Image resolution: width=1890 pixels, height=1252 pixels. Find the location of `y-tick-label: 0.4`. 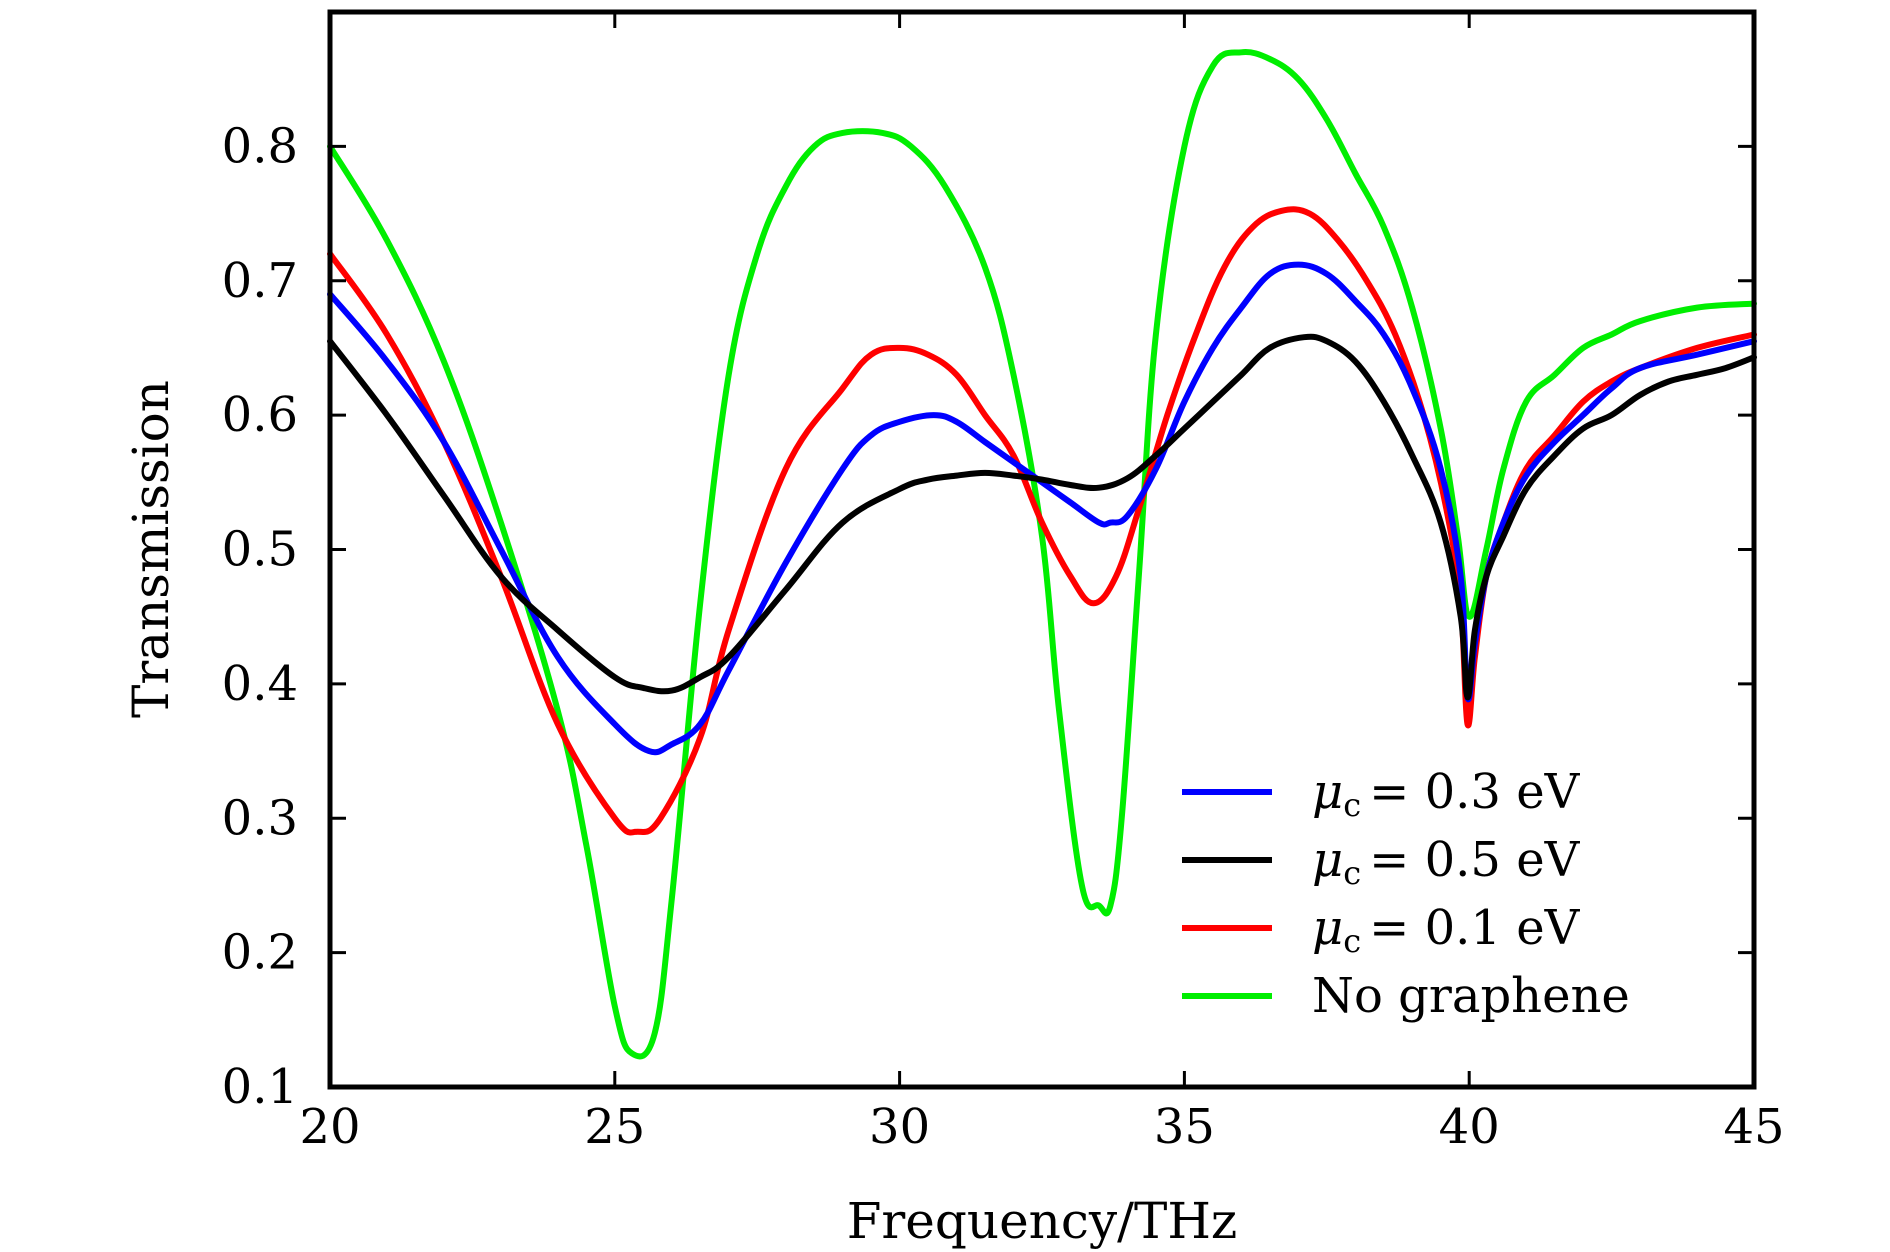

y-tick-label: 0.4 is located at coordinates (260, 684).